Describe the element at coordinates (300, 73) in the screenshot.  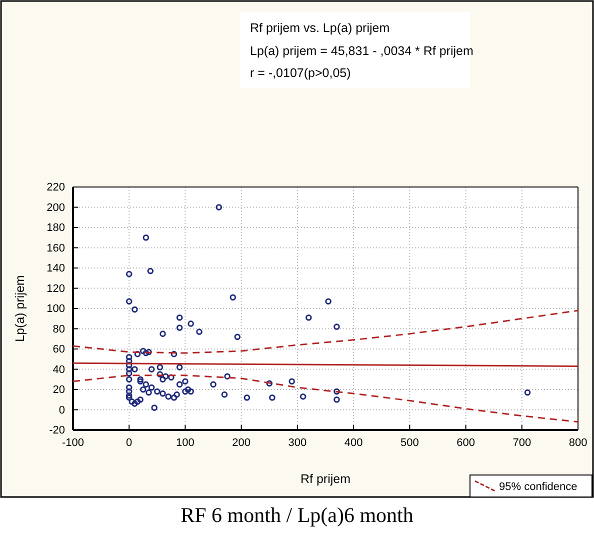
I see `text: r = -,0107(p>0,05)` at that location.